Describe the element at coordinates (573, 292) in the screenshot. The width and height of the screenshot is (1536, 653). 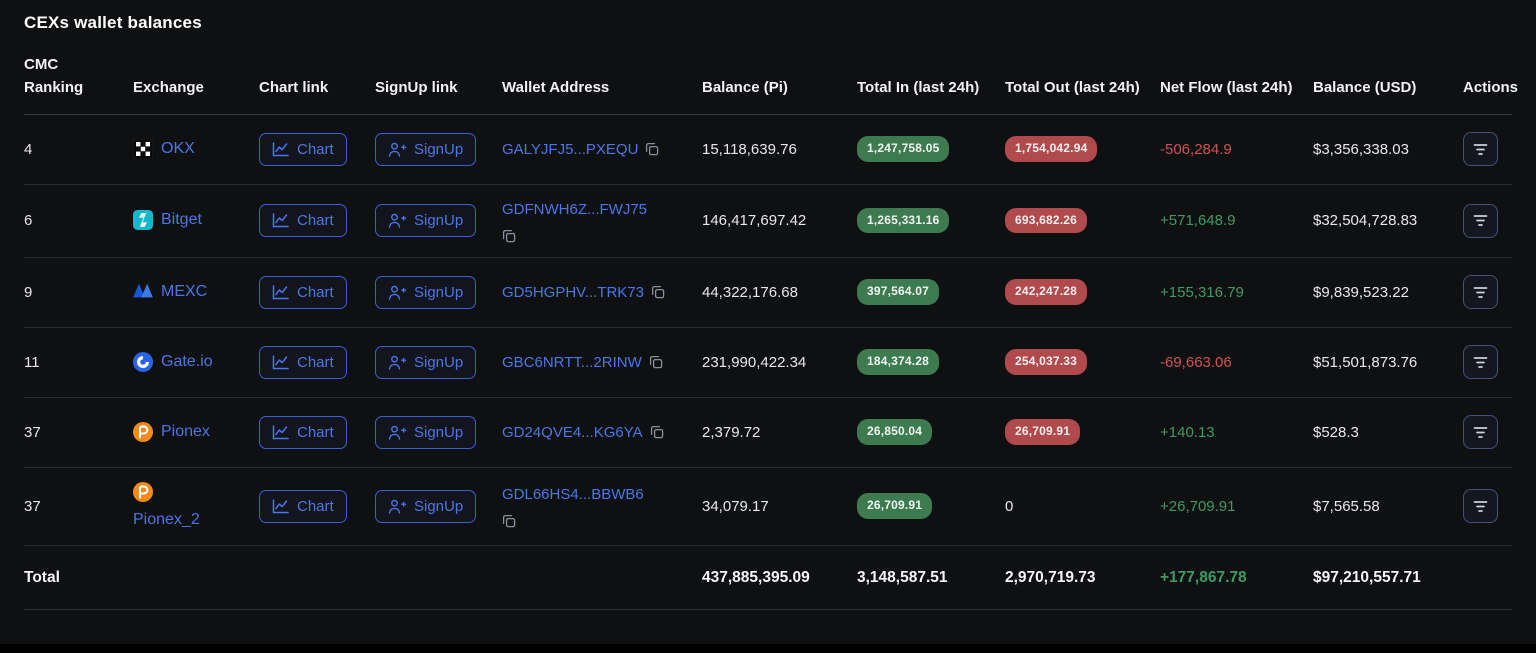
I see `wallet-address-link: GD5HGPHV...TRK73` at that location.